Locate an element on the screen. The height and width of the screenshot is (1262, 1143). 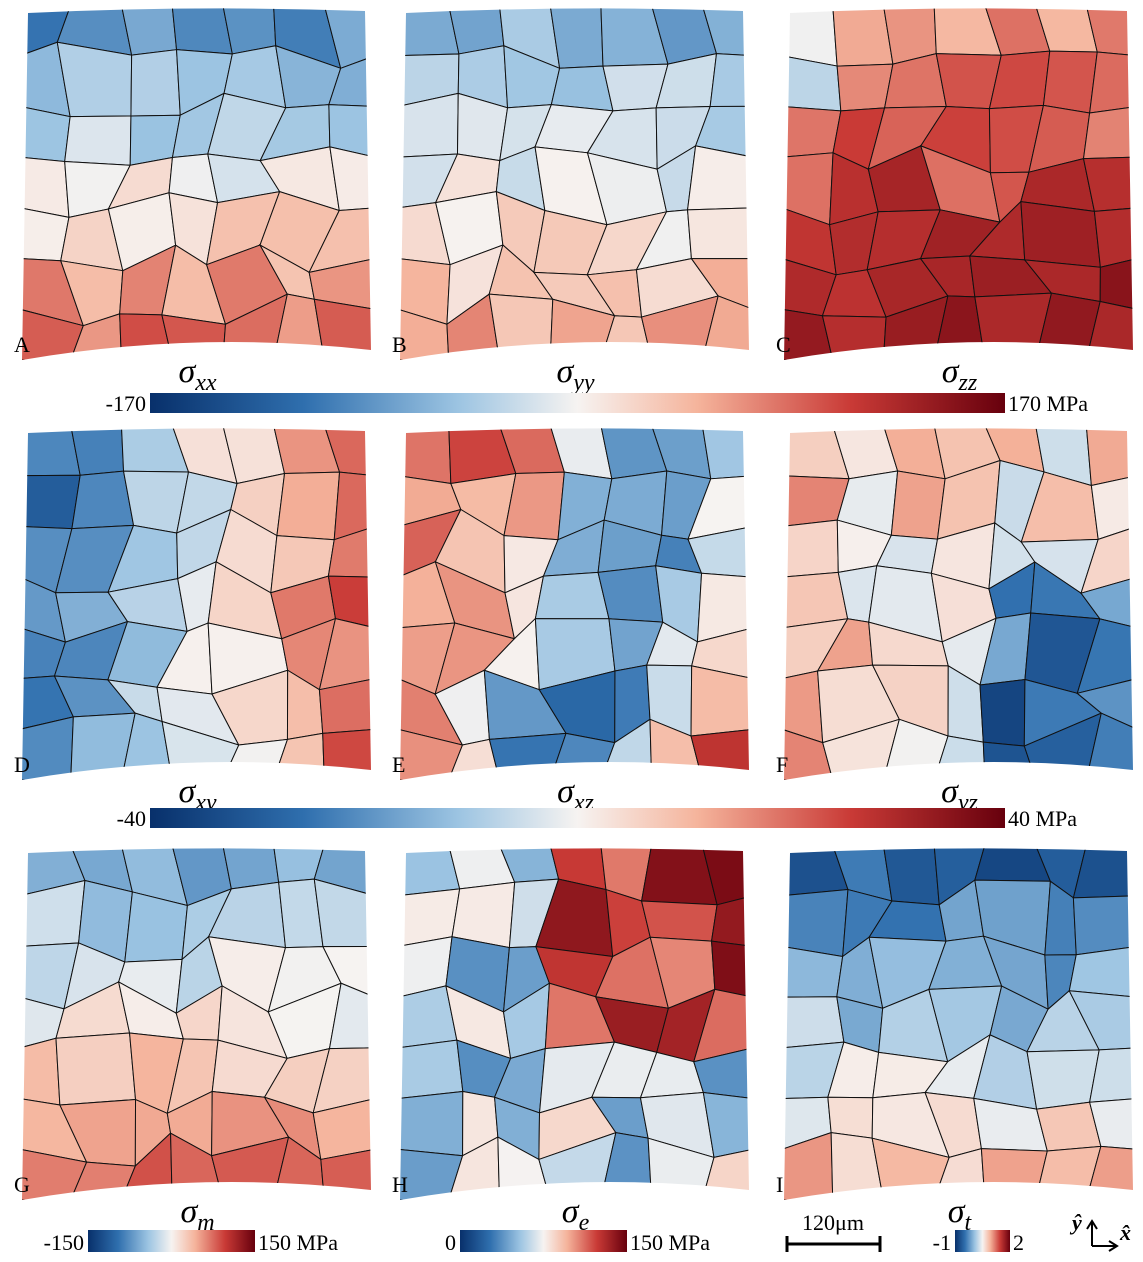
colorbar-min-label: 0 is located at coordinates (450, 1242).